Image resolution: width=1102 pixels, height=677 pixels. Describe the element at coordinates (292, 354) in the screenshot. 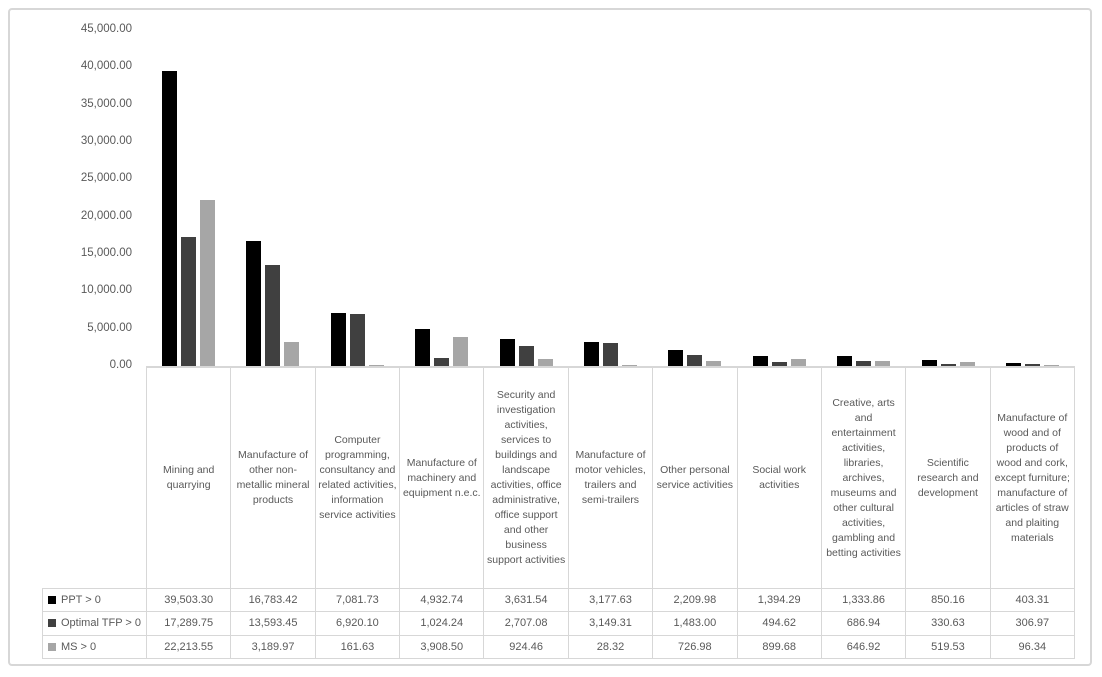

I see `bar-series2-cat1` at that location.